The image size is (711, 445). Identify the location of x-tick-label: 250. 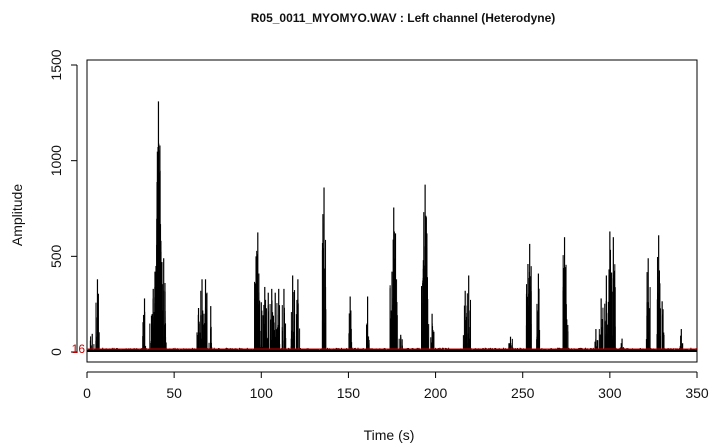
(523, 393).